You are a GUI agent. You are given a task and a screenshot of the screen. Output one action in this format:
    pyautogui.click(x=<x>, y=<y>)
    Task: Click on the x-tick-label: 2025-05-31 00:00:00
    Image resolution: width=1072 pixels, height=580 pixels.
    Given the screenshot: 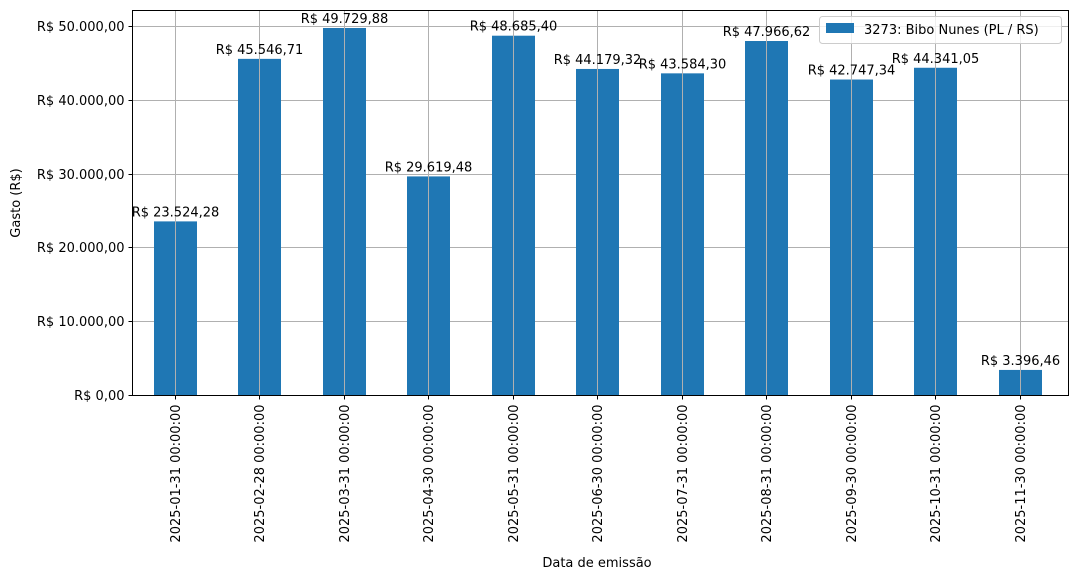 What is the action you would take?
    pyautogui.click(x=514, y=474)
    